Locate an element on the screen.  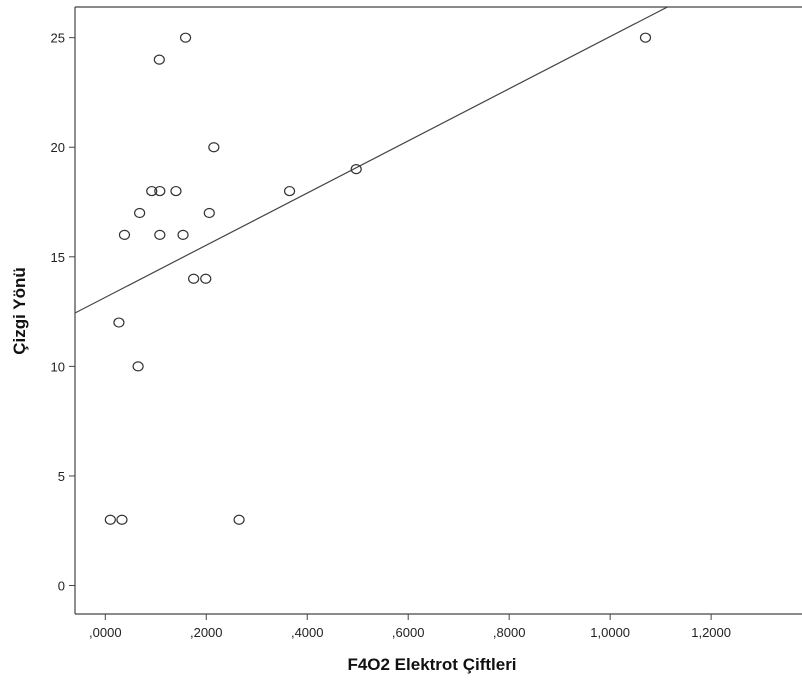
y-tick-label: 25 is located at coordinates (58, 38).